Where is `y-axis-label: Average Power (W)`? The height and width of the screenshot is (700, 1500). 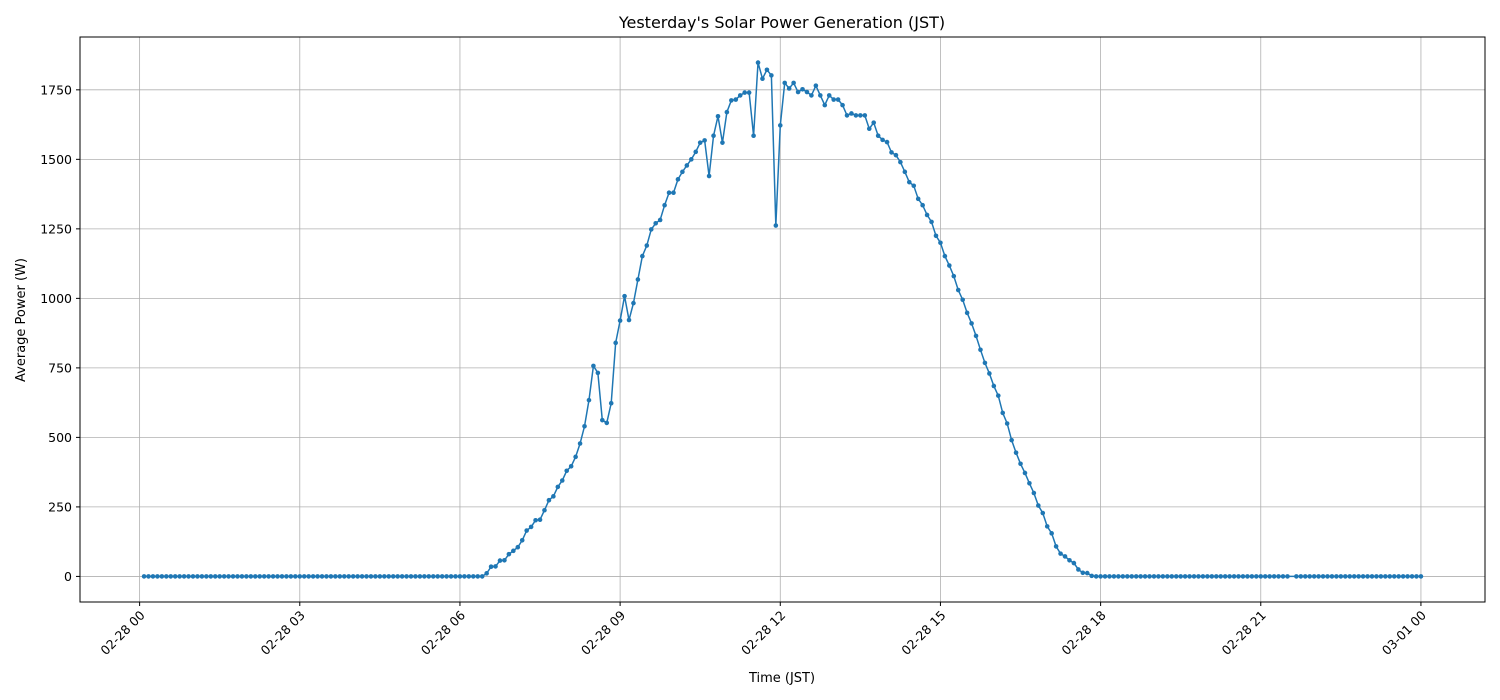 y-axis-label: Average Power (W) is located at coordinates (21, 320).